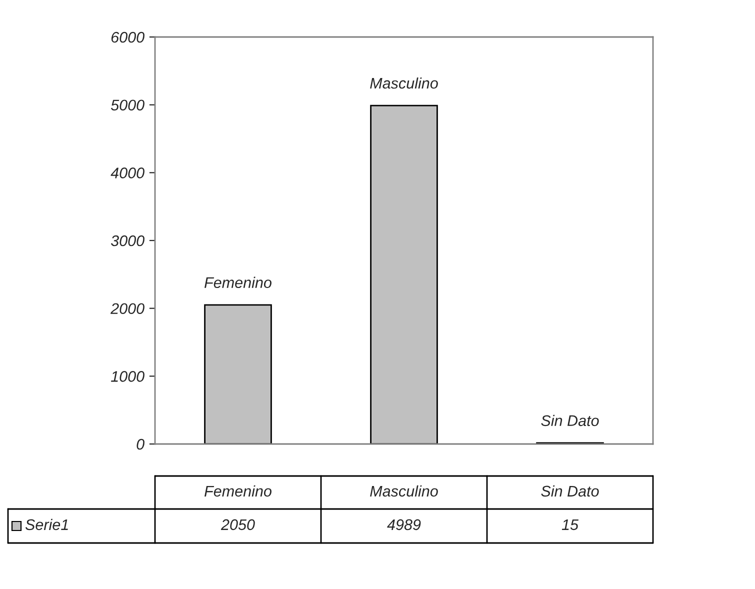 The image size is (755, 589). What do you see at coordinates (238, 282) in the screenshot?
I see `annotation: Femenino` at bounding box center [238, 282].